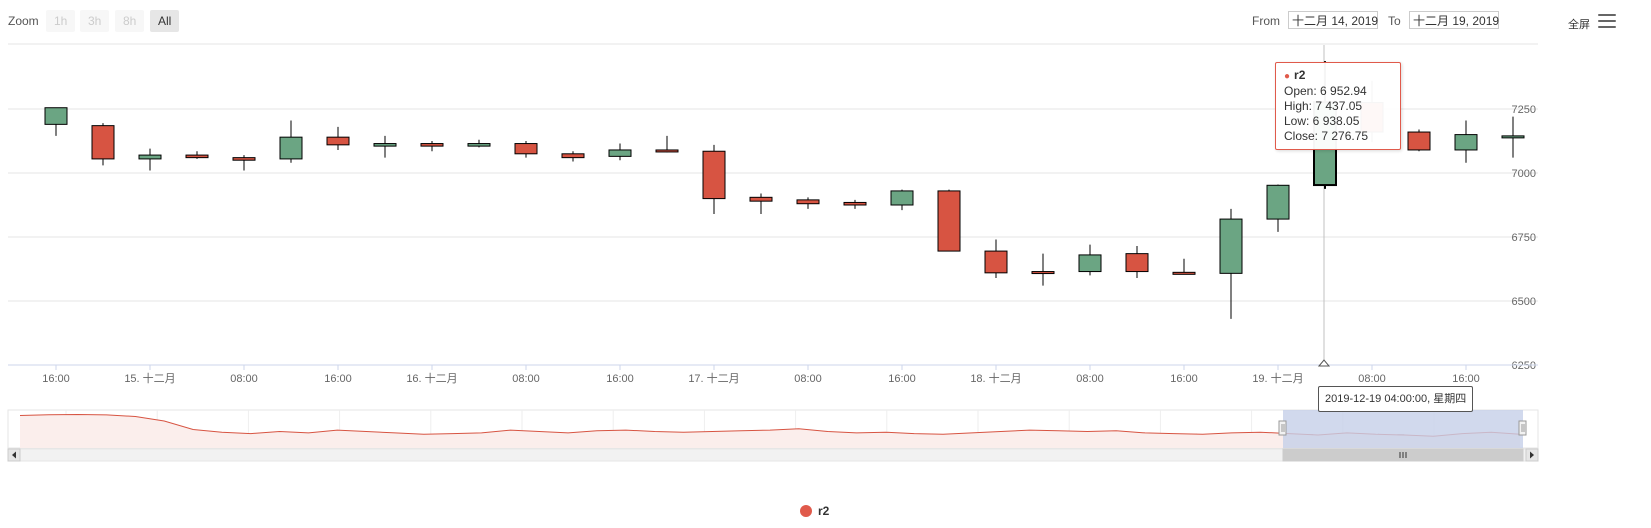 Image resolution: width=1651 pixels, height=528 pixels. What do you see at coordinates (713, 378) in the screenshot?
I see `x-tick-label: 17. 十二月` at bounding box center [713, 378].